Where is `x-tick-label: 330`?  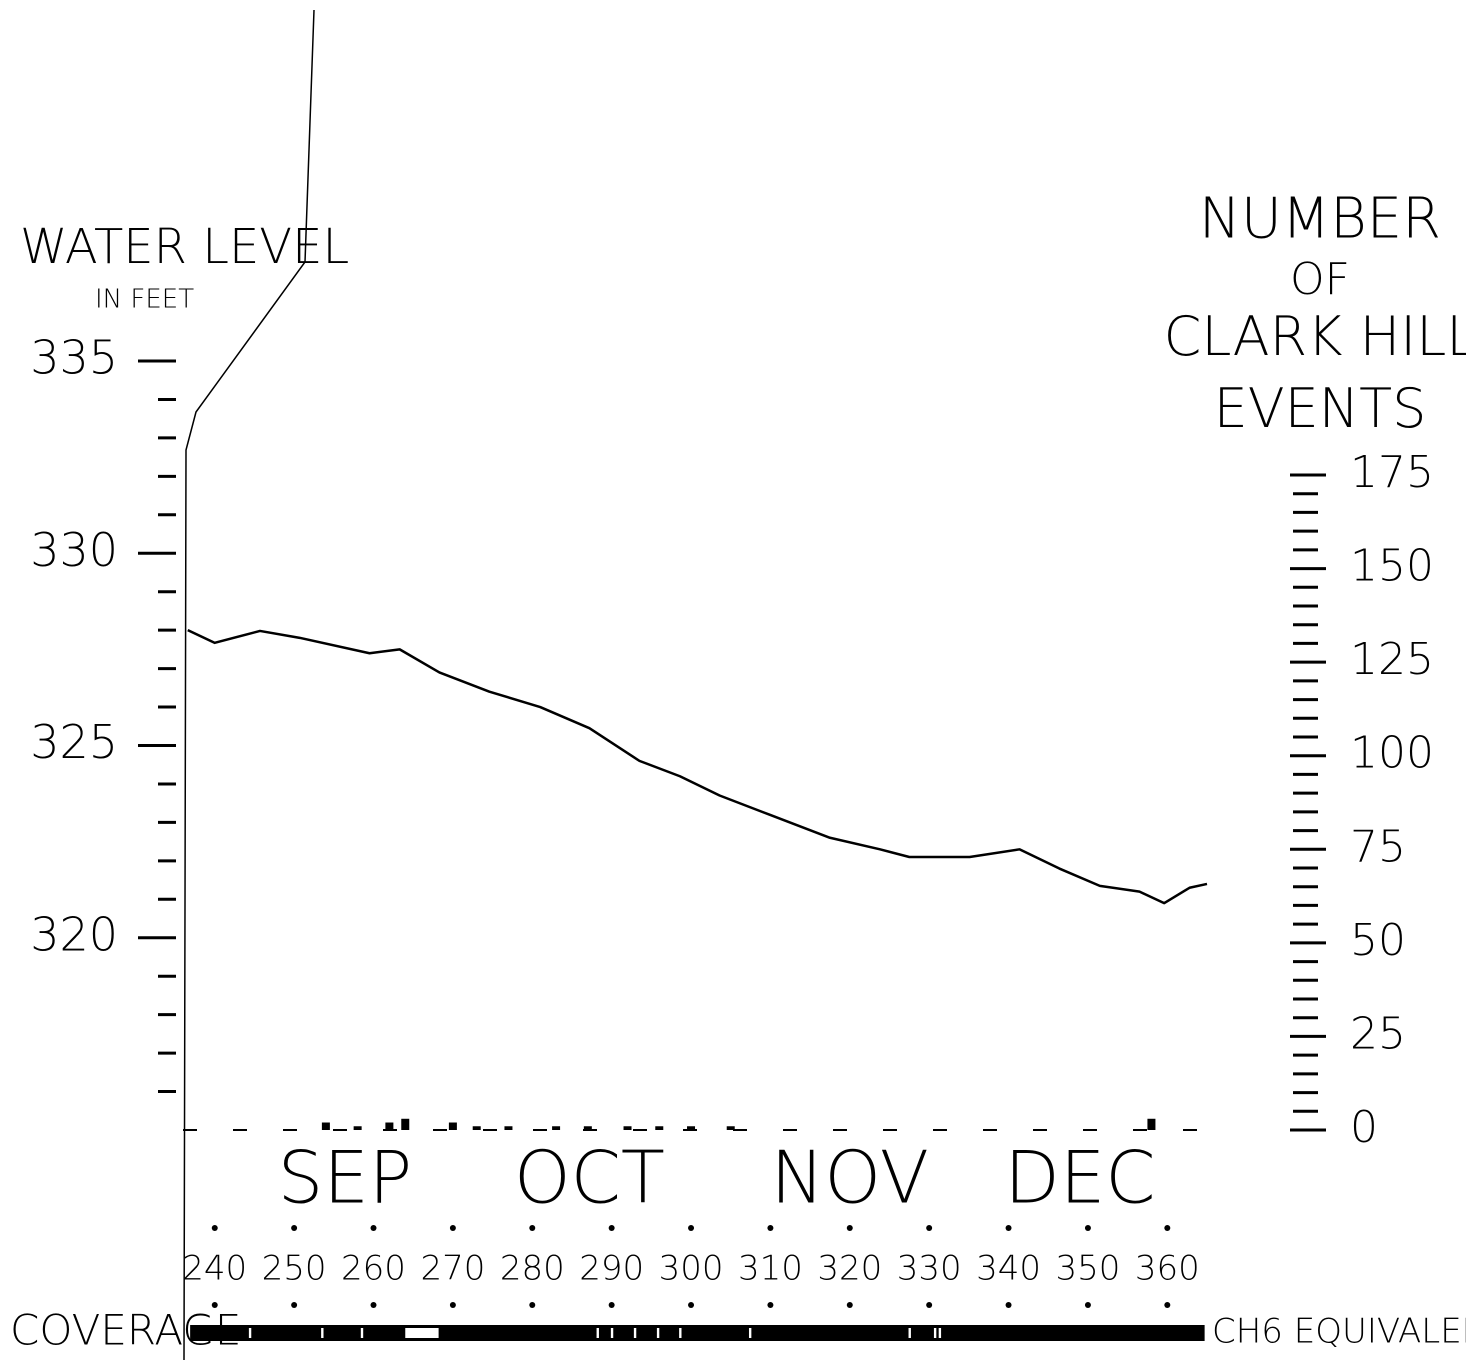
x-tick-label: 330 is located at coordinates (929, 1269).